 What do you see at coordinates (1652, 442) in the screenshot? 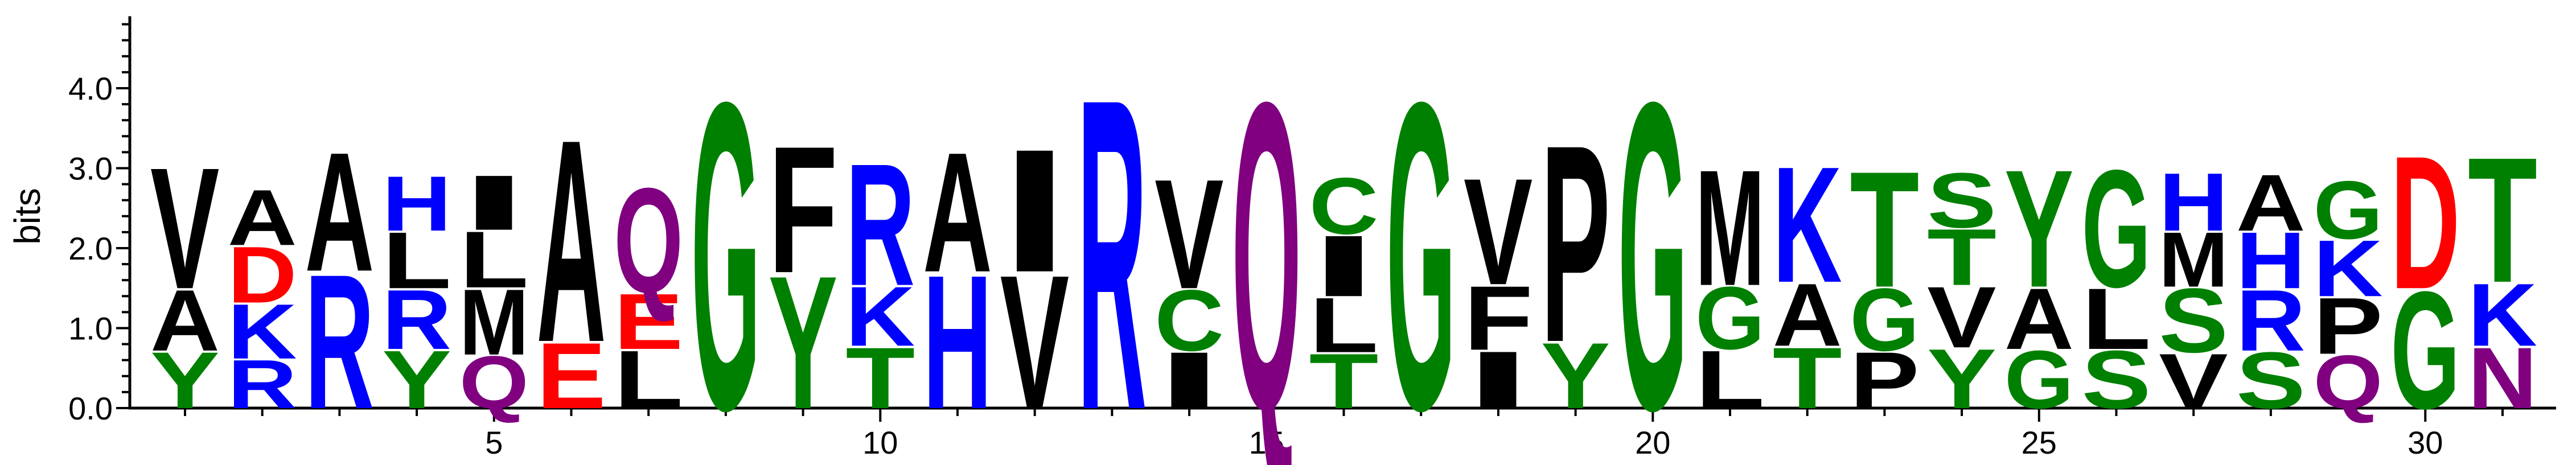
I see `x-tick-label: 20` at bounding box center [1652, 442].